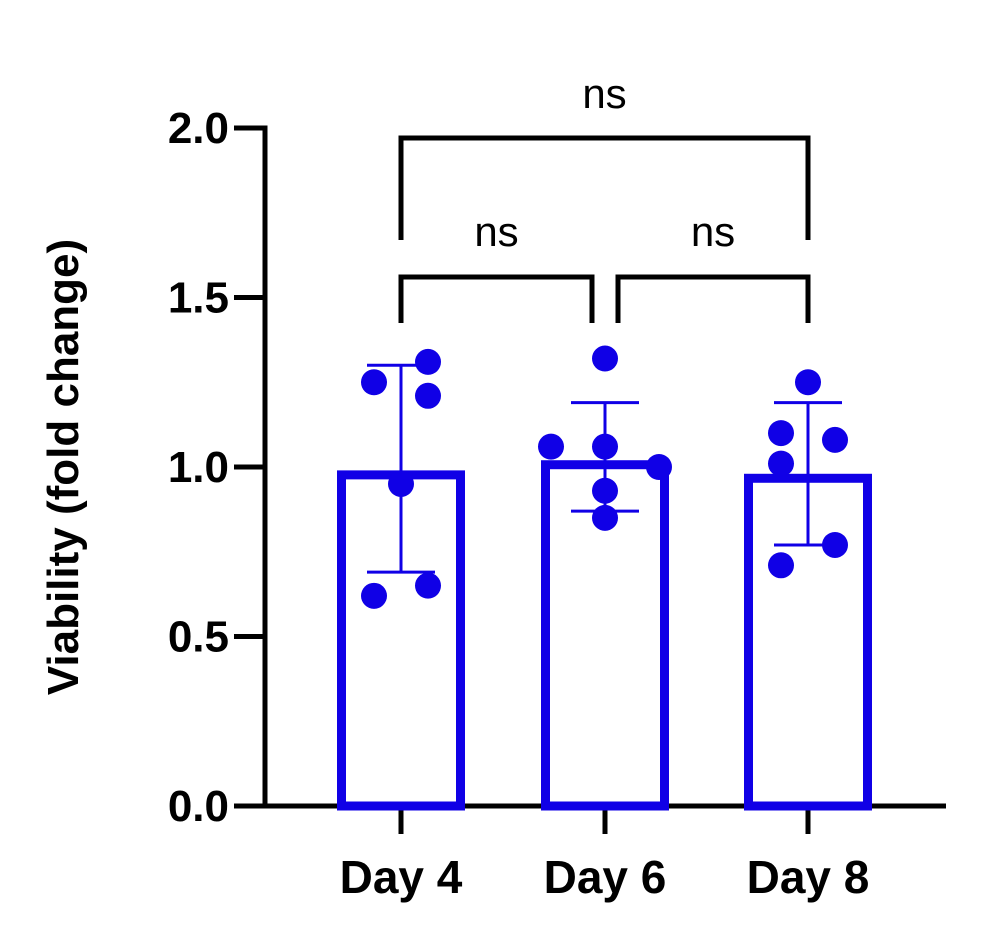  What do you see at coordinates (198, 467) in the screenshot?
I see `y-tick-label: 1.0` at bounding box center [198, 467].